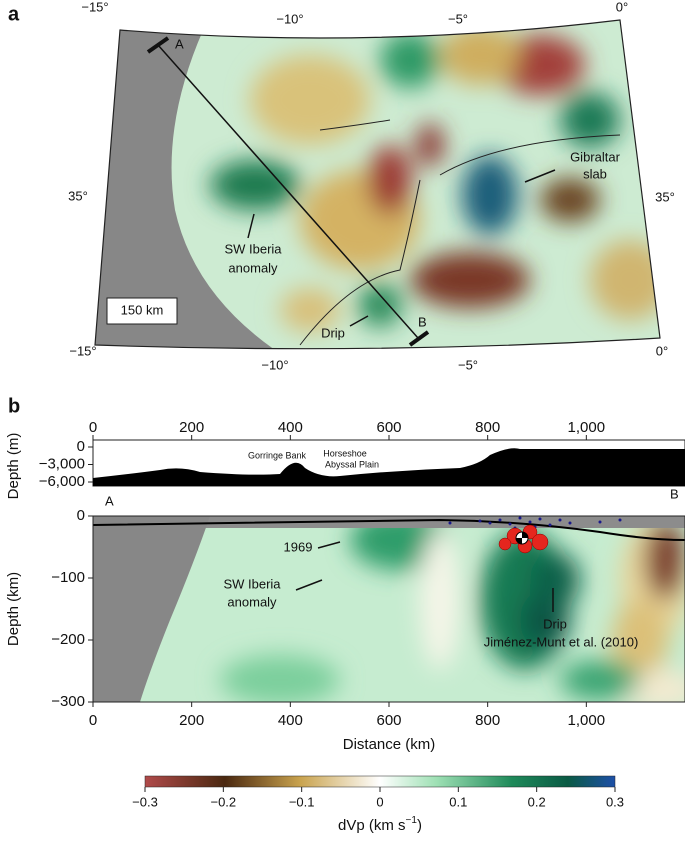 This screenshot has height=841, width=685. I want to click on scale-bar-label: 150 km, so click(142, 309).